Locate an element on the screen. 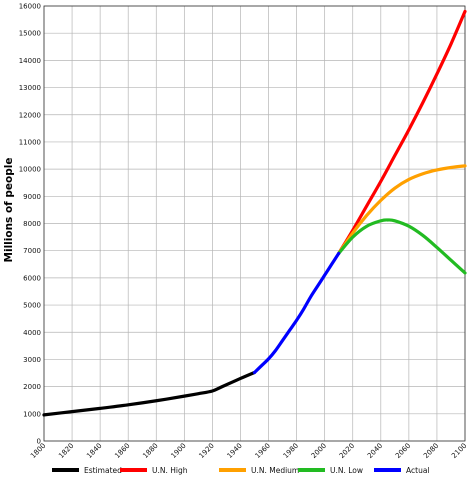 The image size is (470, 480). series-line-actual is located at coordinates (296, 313).